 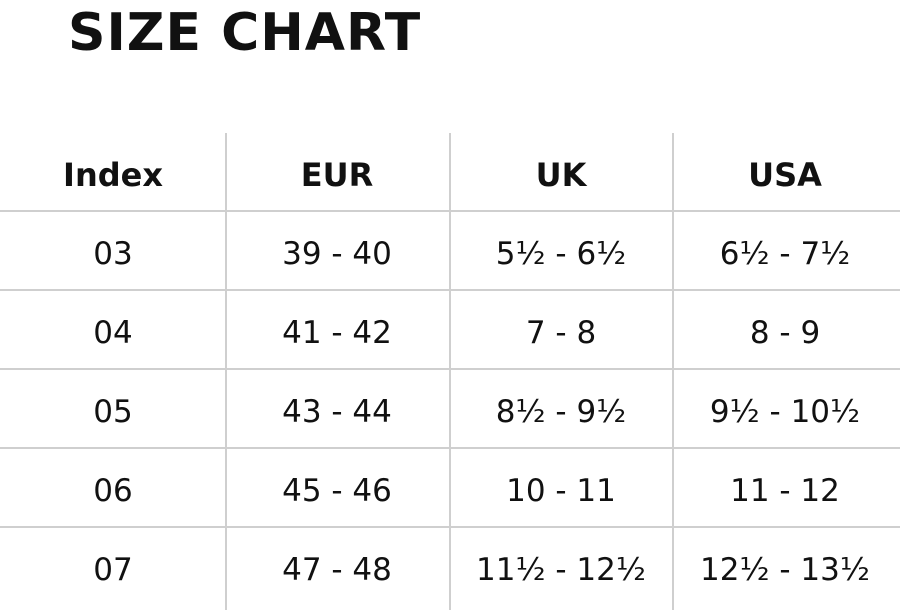 I want to click on page-title: SIZE CHART, so click(x=245, y=33).